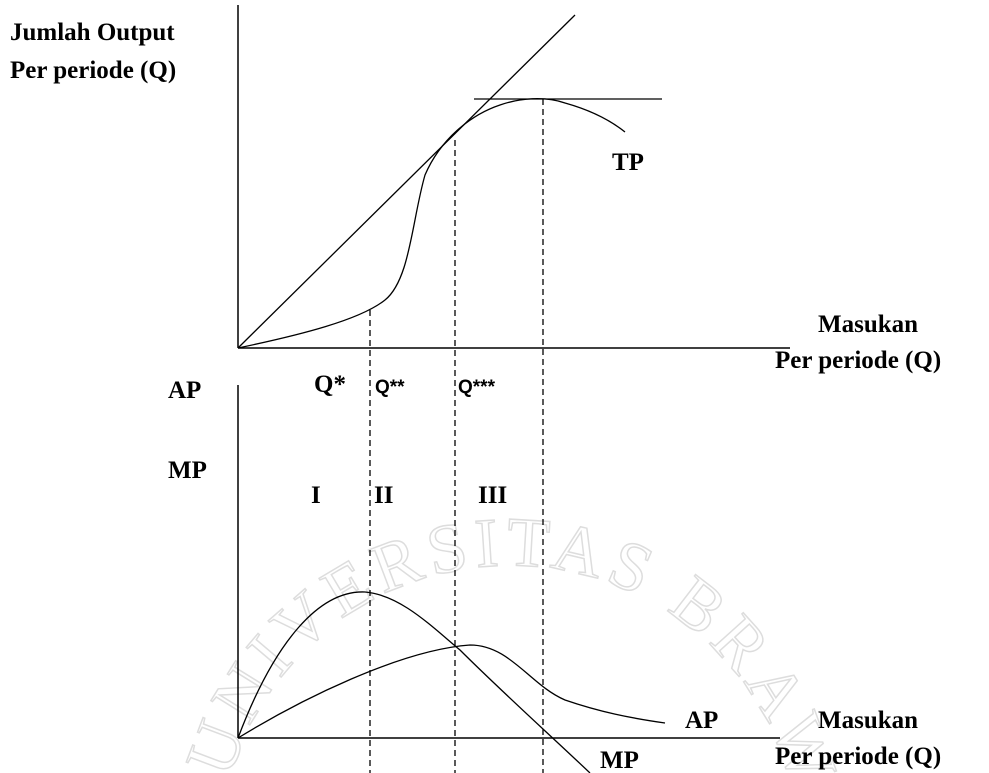  What do you see at coordinates (492, 495) in the screenshot?
I see `stage-label: III` at bounding box center [492, 495].